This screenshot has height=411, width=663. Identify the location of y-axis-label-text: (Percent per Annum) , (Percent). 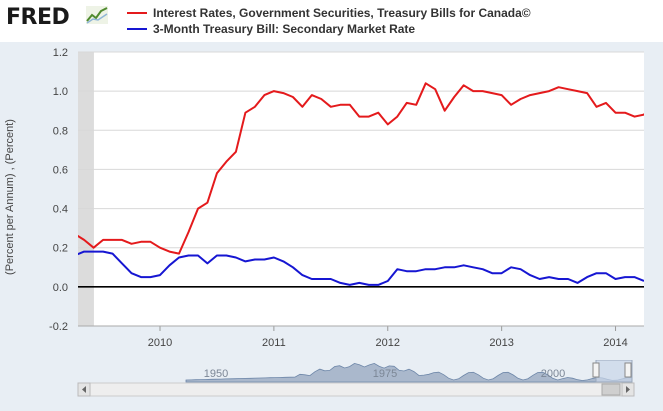
(10, 197).